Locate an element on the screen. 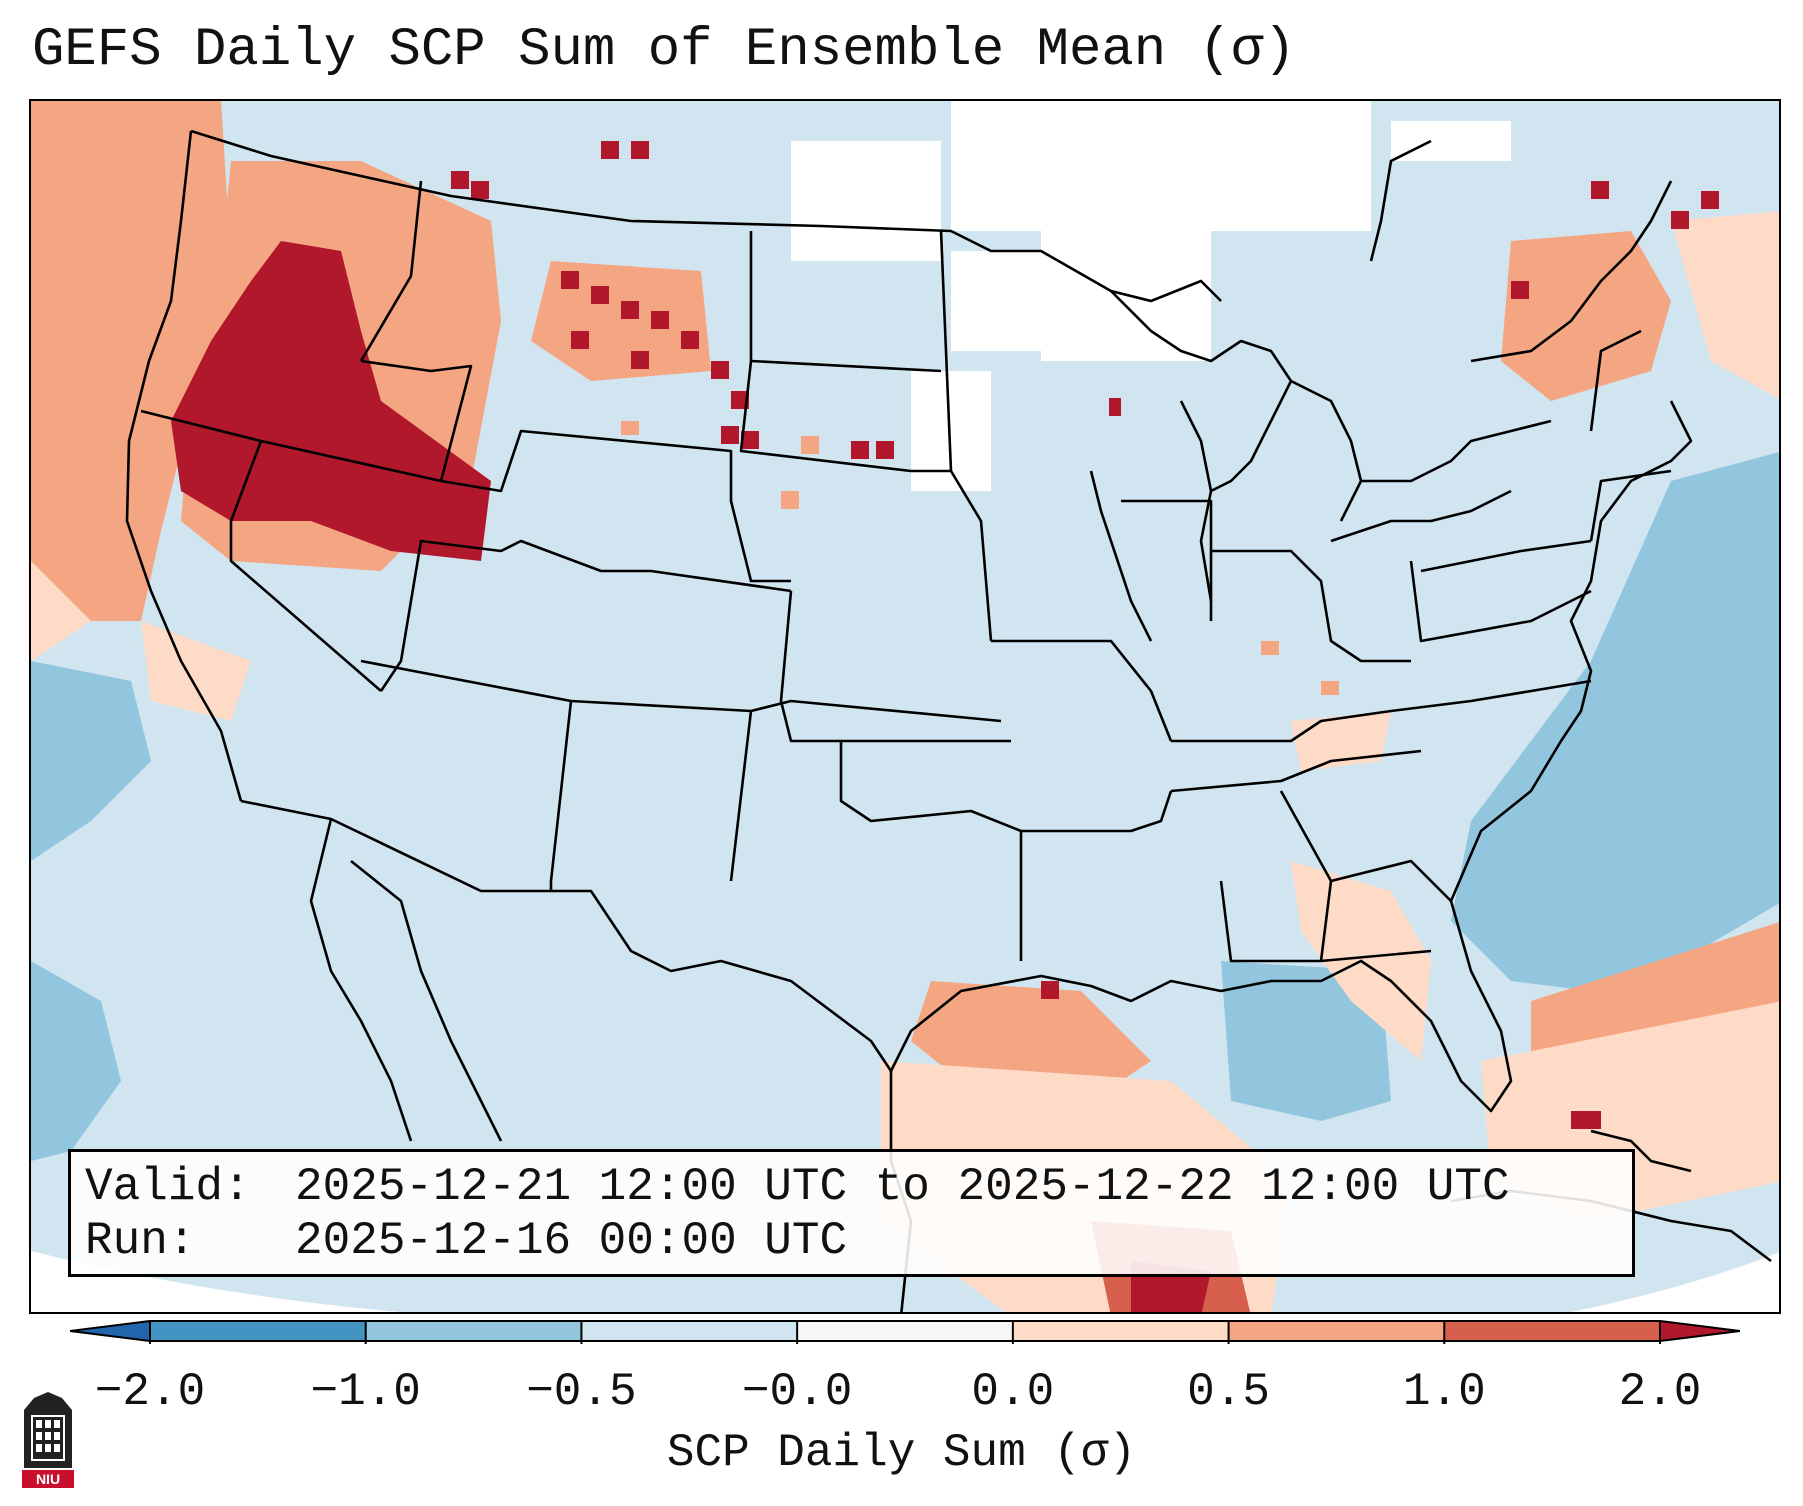  run-value: 2025-12-16 00:00 UTC is located at coordinates (571, 1241).